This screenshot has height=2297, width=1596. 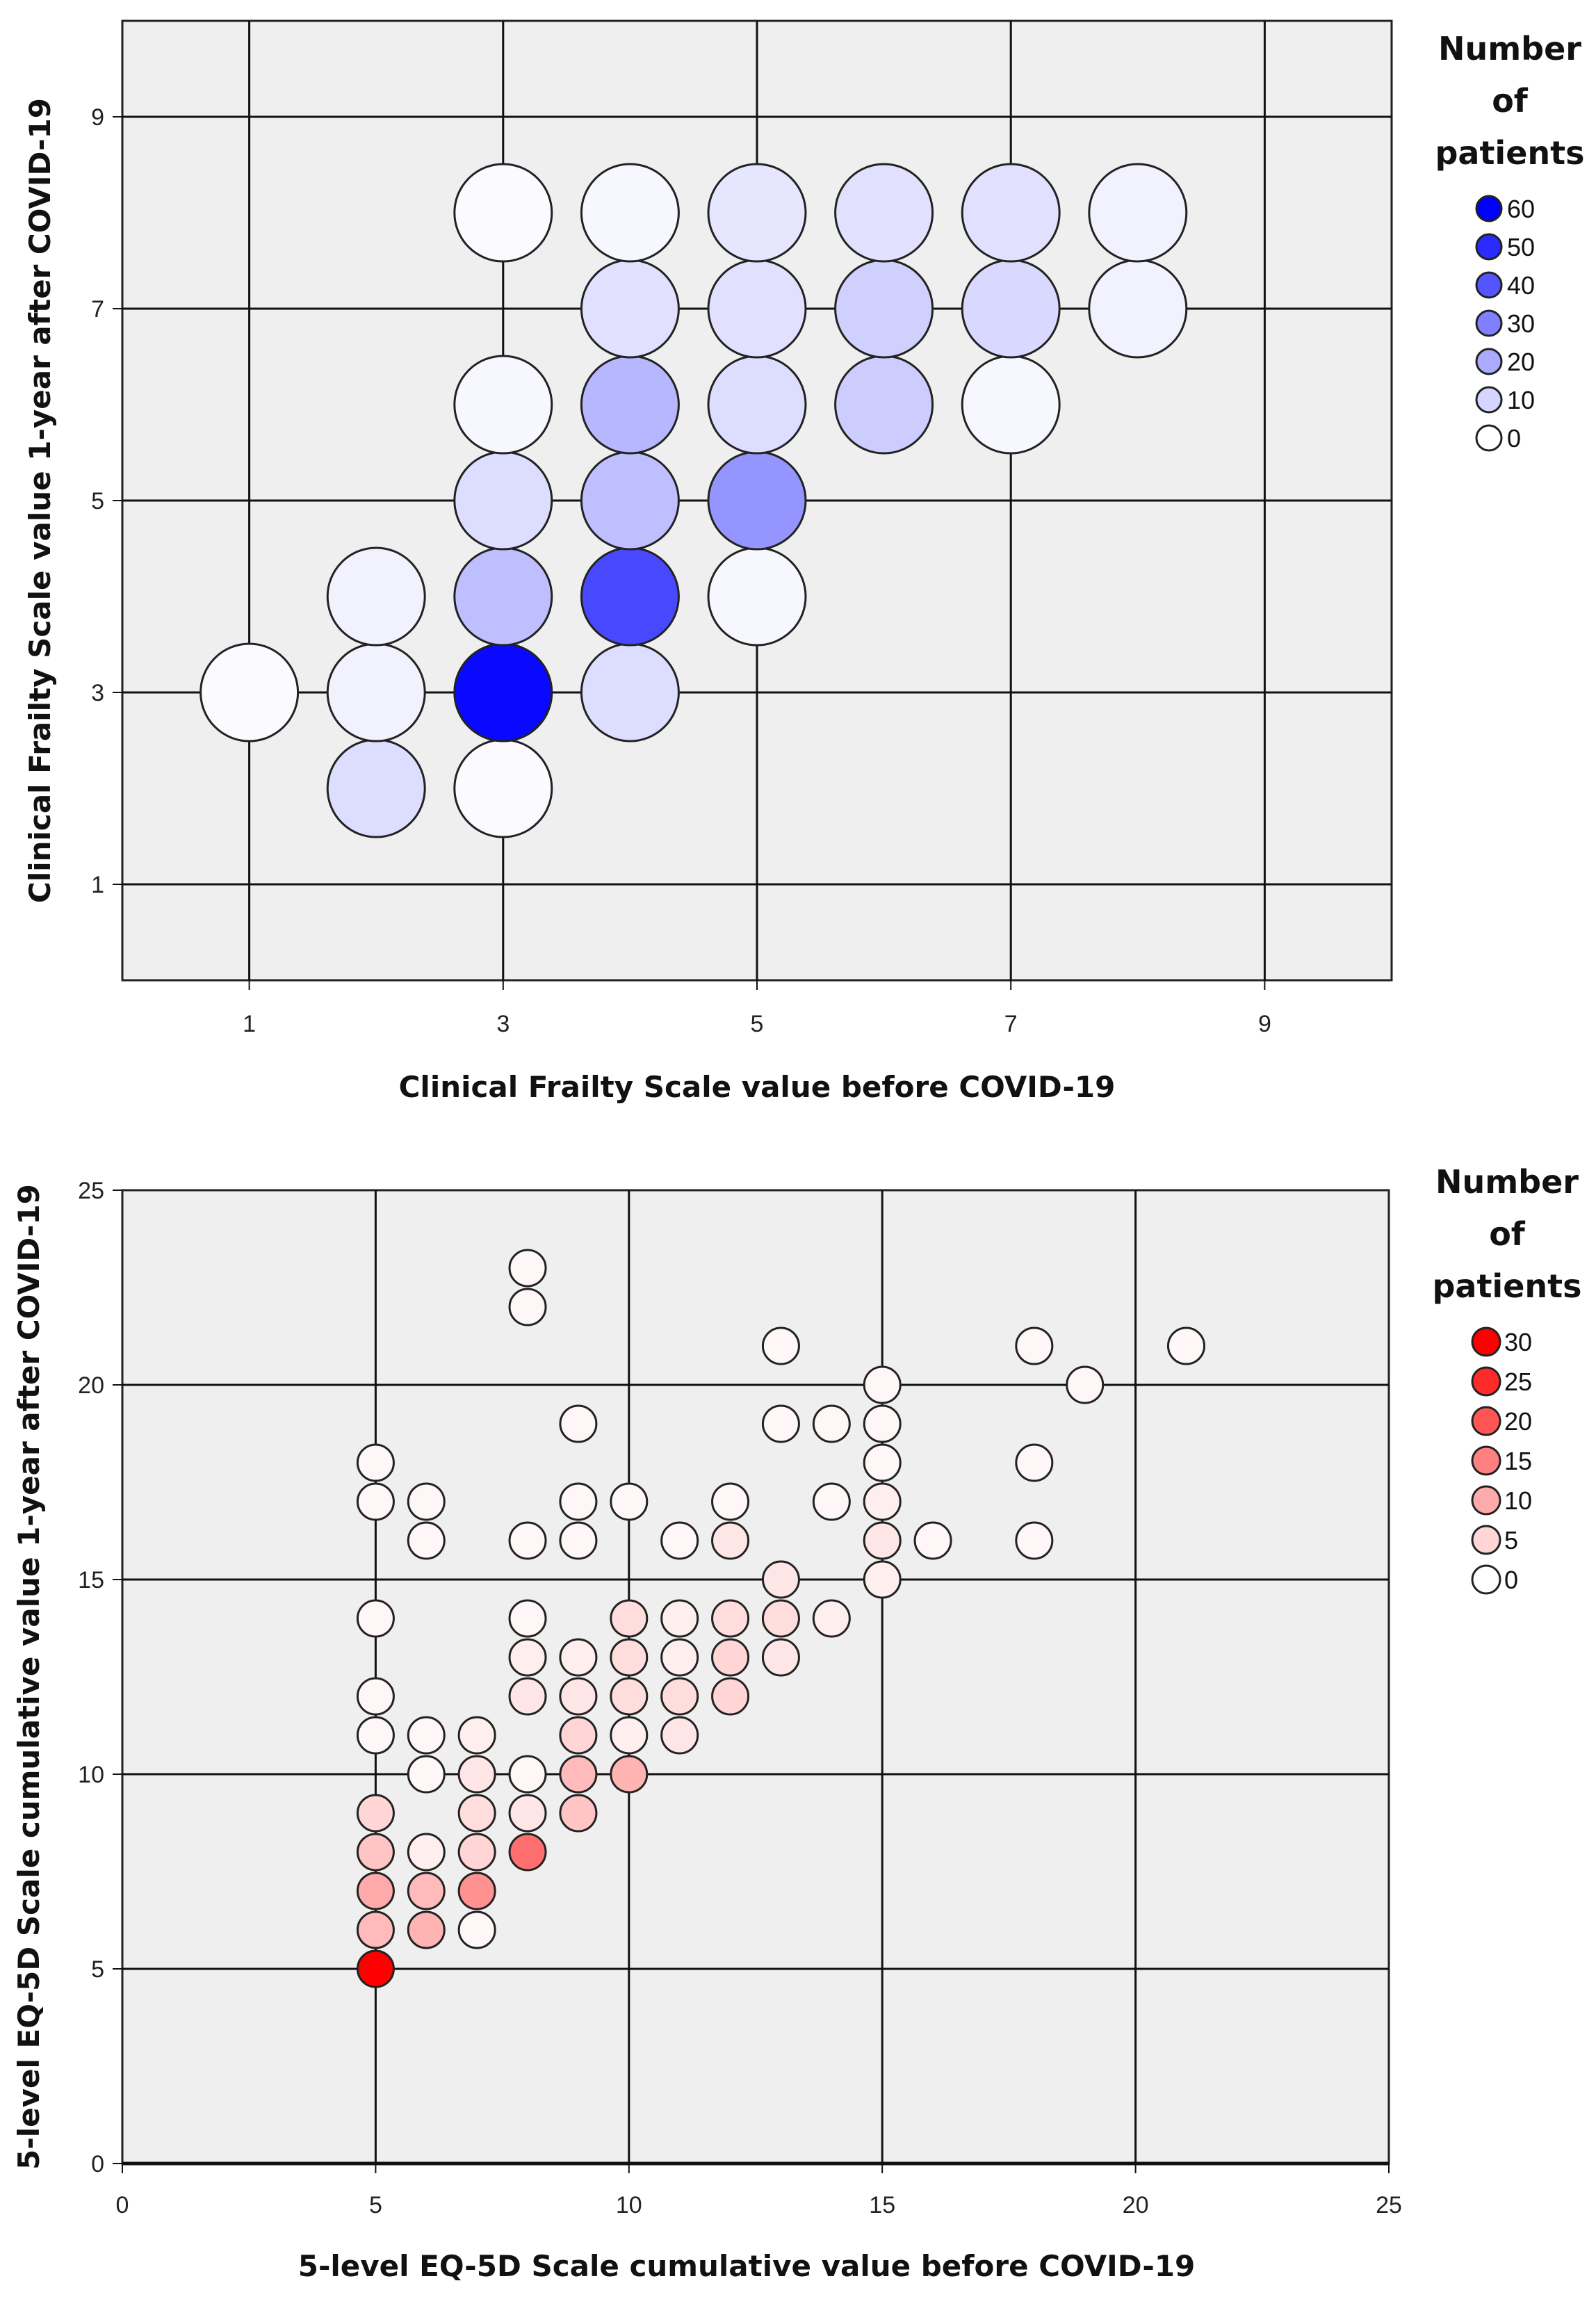 What do you see at coordinates (1509, 241) in the screenshot?
I see `frailty-legend: Number of patients 60 50 40 30 20 10 0` at bounding box center [1509, 241].